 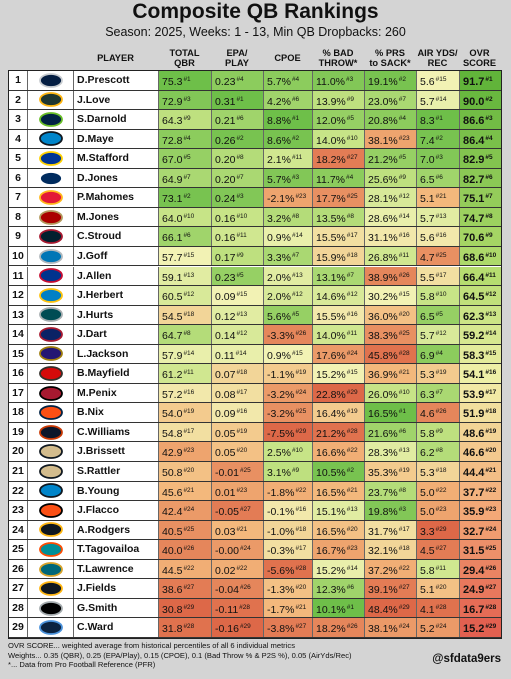 What do you see at coordinates (238, 530) in the screenshot?
I see `metric-cell-epa: 0.03#21` at bounding box center [238, 530].